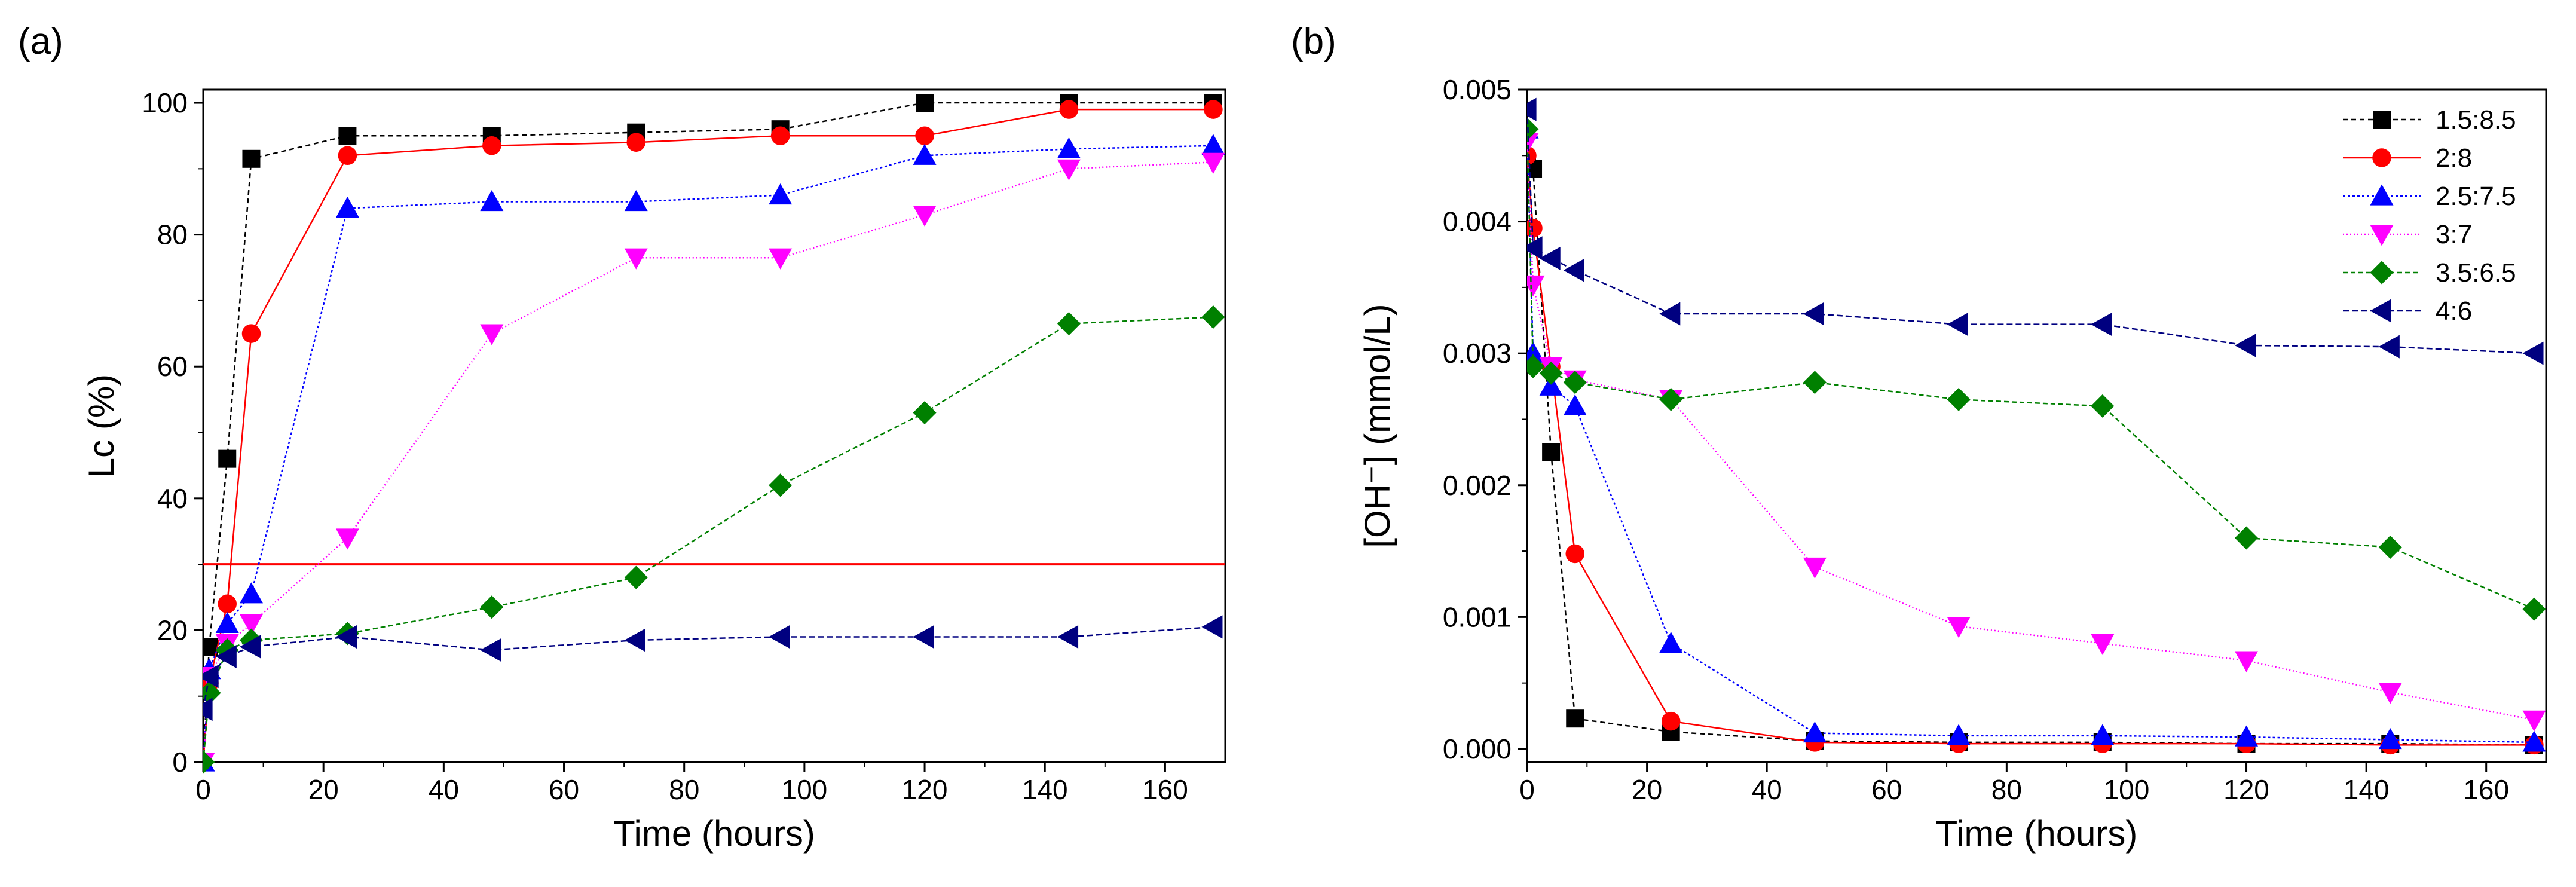 This screenshot has height=887, width=2576. Describe the element at coordinates (1377, 426) in the screenshot. I see `y-axis-title: [OH⁻] (mmol/L)` at that location.